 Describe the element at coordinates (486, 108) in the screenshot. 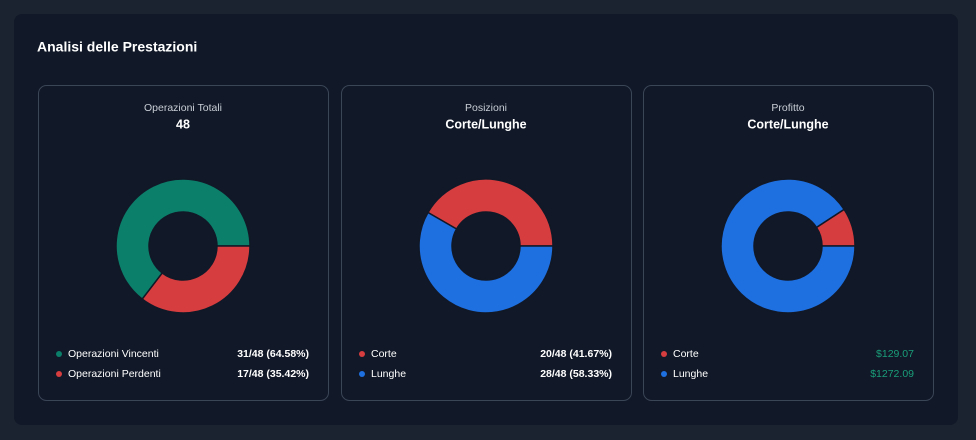

I see `card-heading: Posizioni` at that location.